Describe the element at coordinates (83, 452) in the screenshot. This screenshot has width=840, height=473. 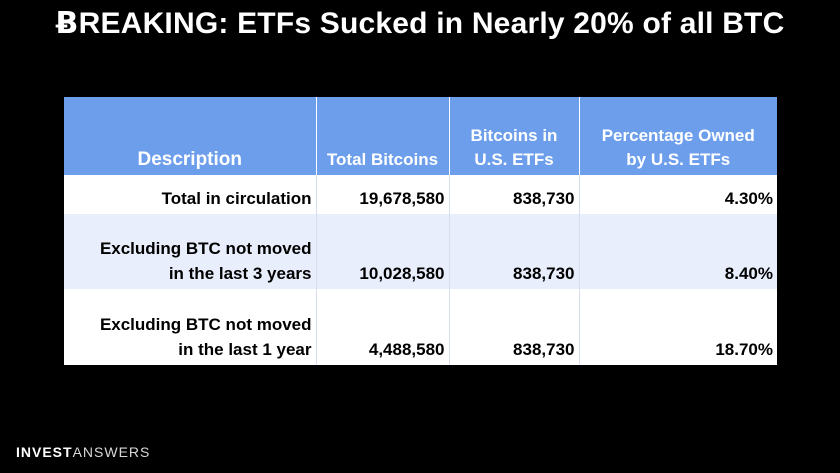
I see `brand-logo: INVESTANSWERS` at that location.